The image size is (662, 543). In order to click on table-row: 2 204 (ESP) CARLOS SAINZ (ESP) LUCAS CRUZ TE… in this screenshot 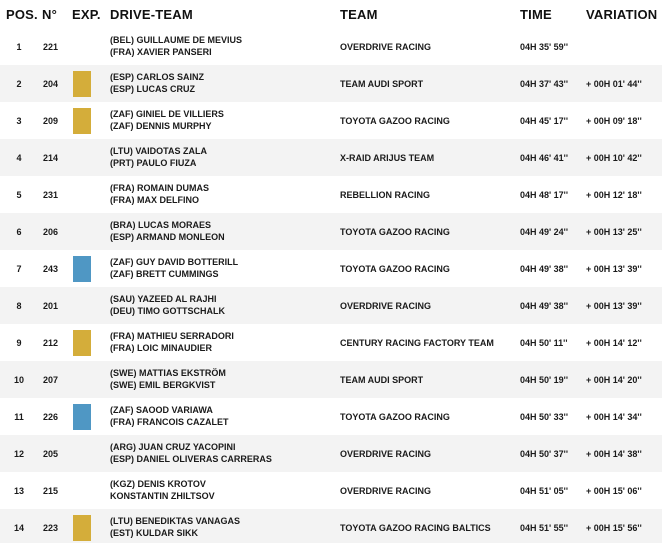, I will do `click(331, 83)`.